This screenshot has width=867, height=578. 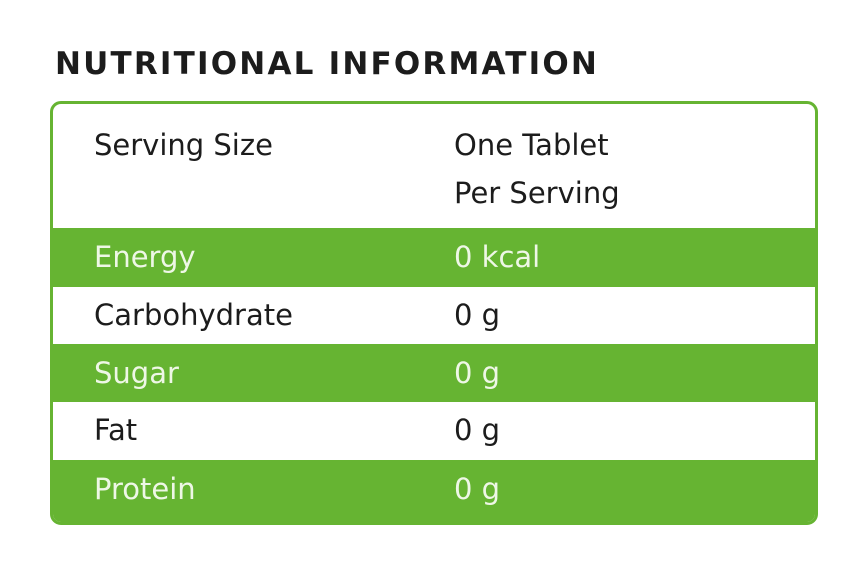 I want to click on serving-size-label: Serving Size, so click(x=183, y=145).